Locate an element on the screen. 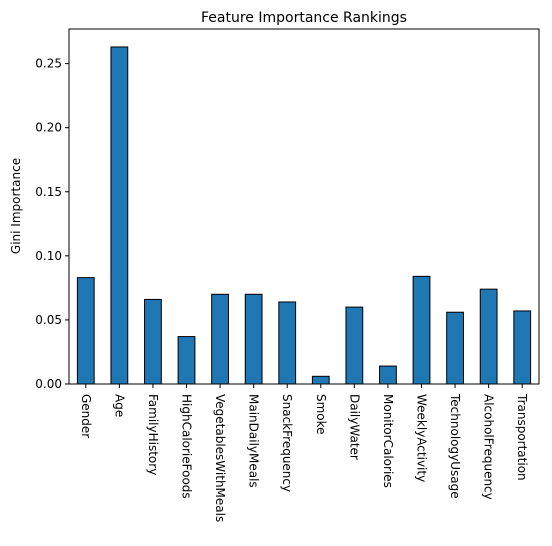 The height and width of the screenshot is (546, 552). bar-dailywater is located at coordinates (354, 345).